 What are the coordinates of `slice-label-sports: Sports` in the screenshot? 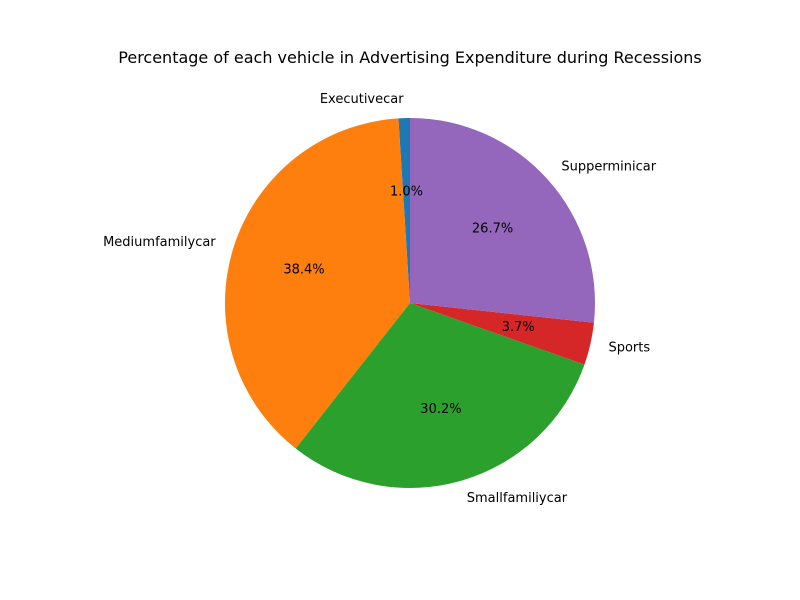 It's located at (629, 348).